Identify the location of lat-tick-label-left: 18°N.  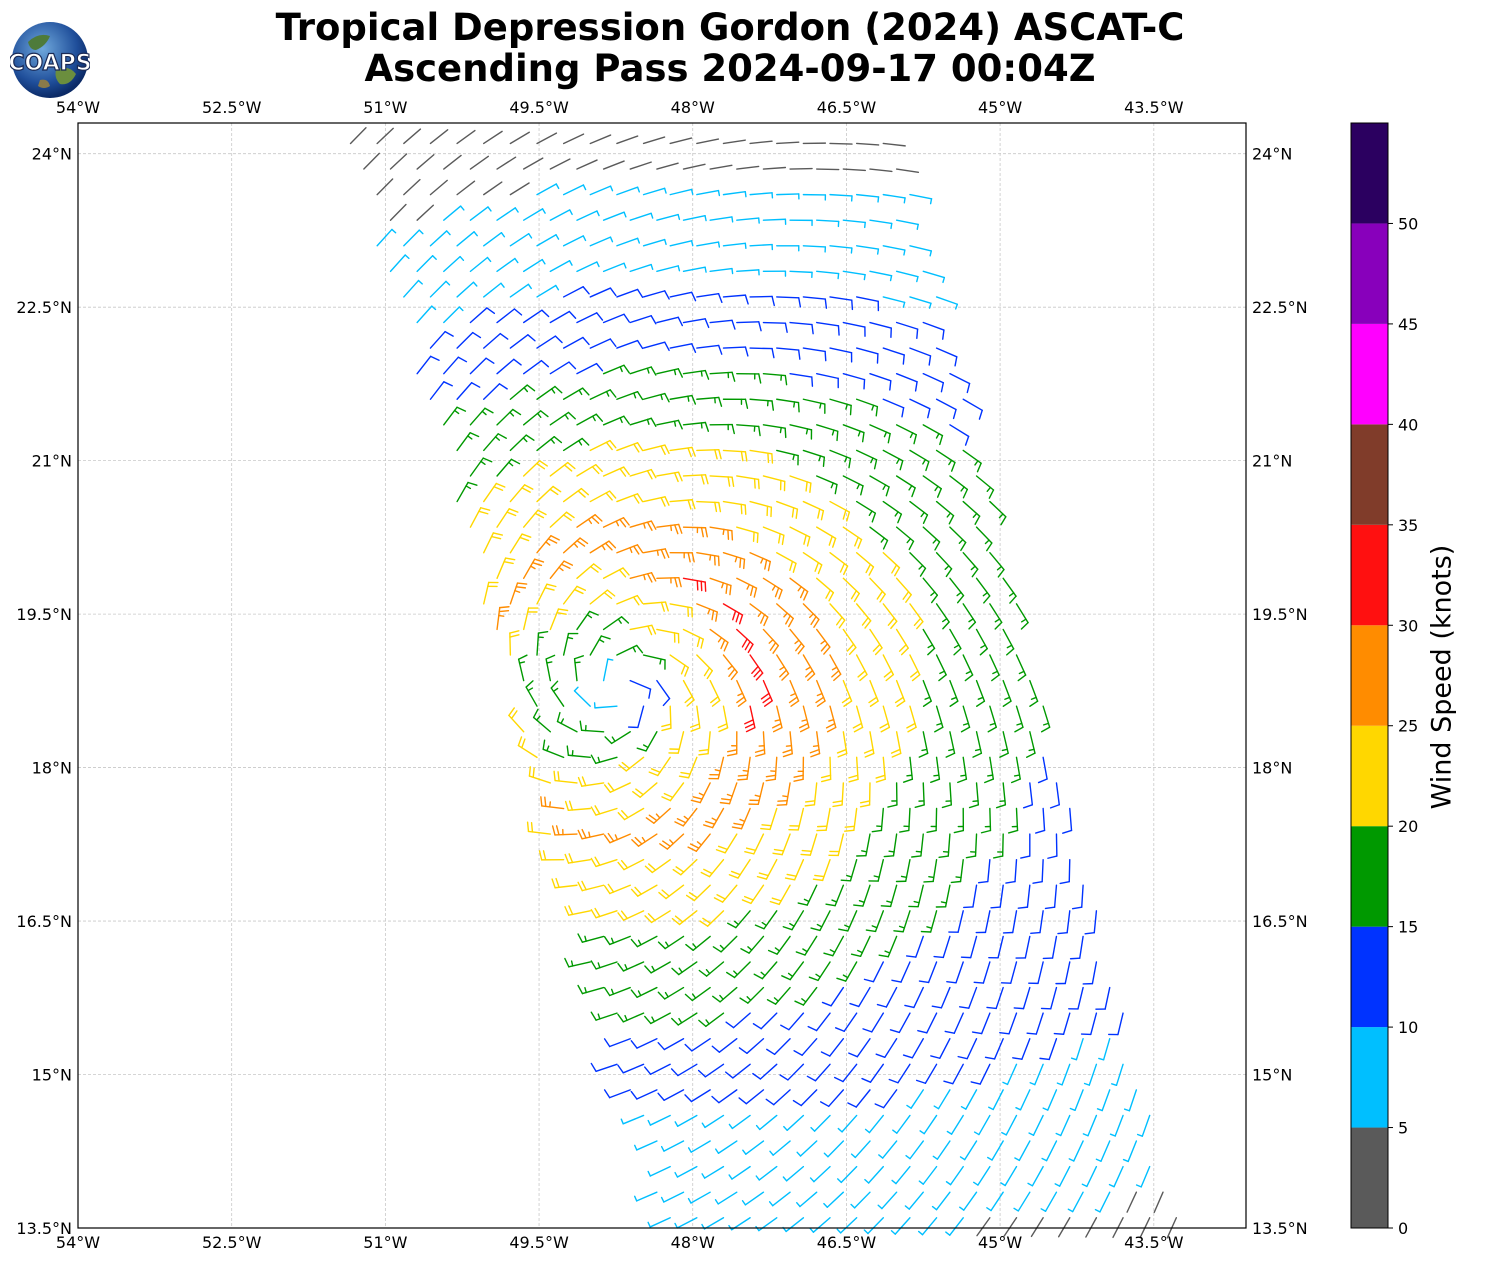
(52, 768).